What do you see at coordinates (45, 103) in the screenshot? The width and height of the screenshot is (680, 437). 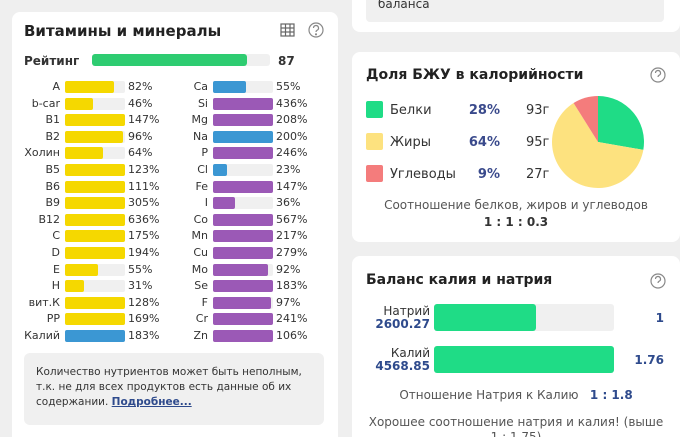 I see `nutrient-name: b-car` at bounding box center [45, 103].